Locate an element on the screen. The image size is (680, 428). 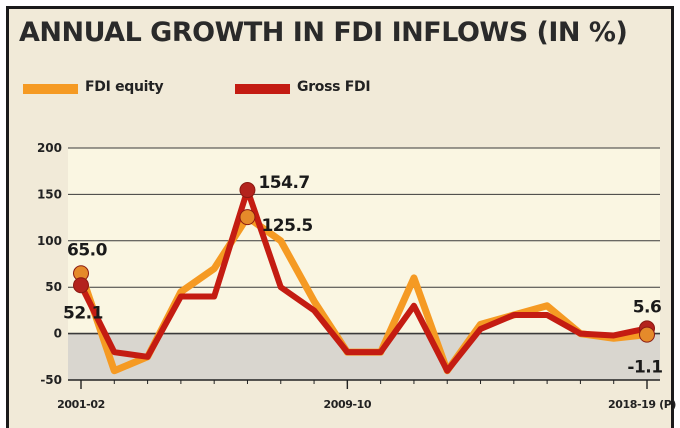
y-tick-label-200: 200 is located at coordinates (49, 148).